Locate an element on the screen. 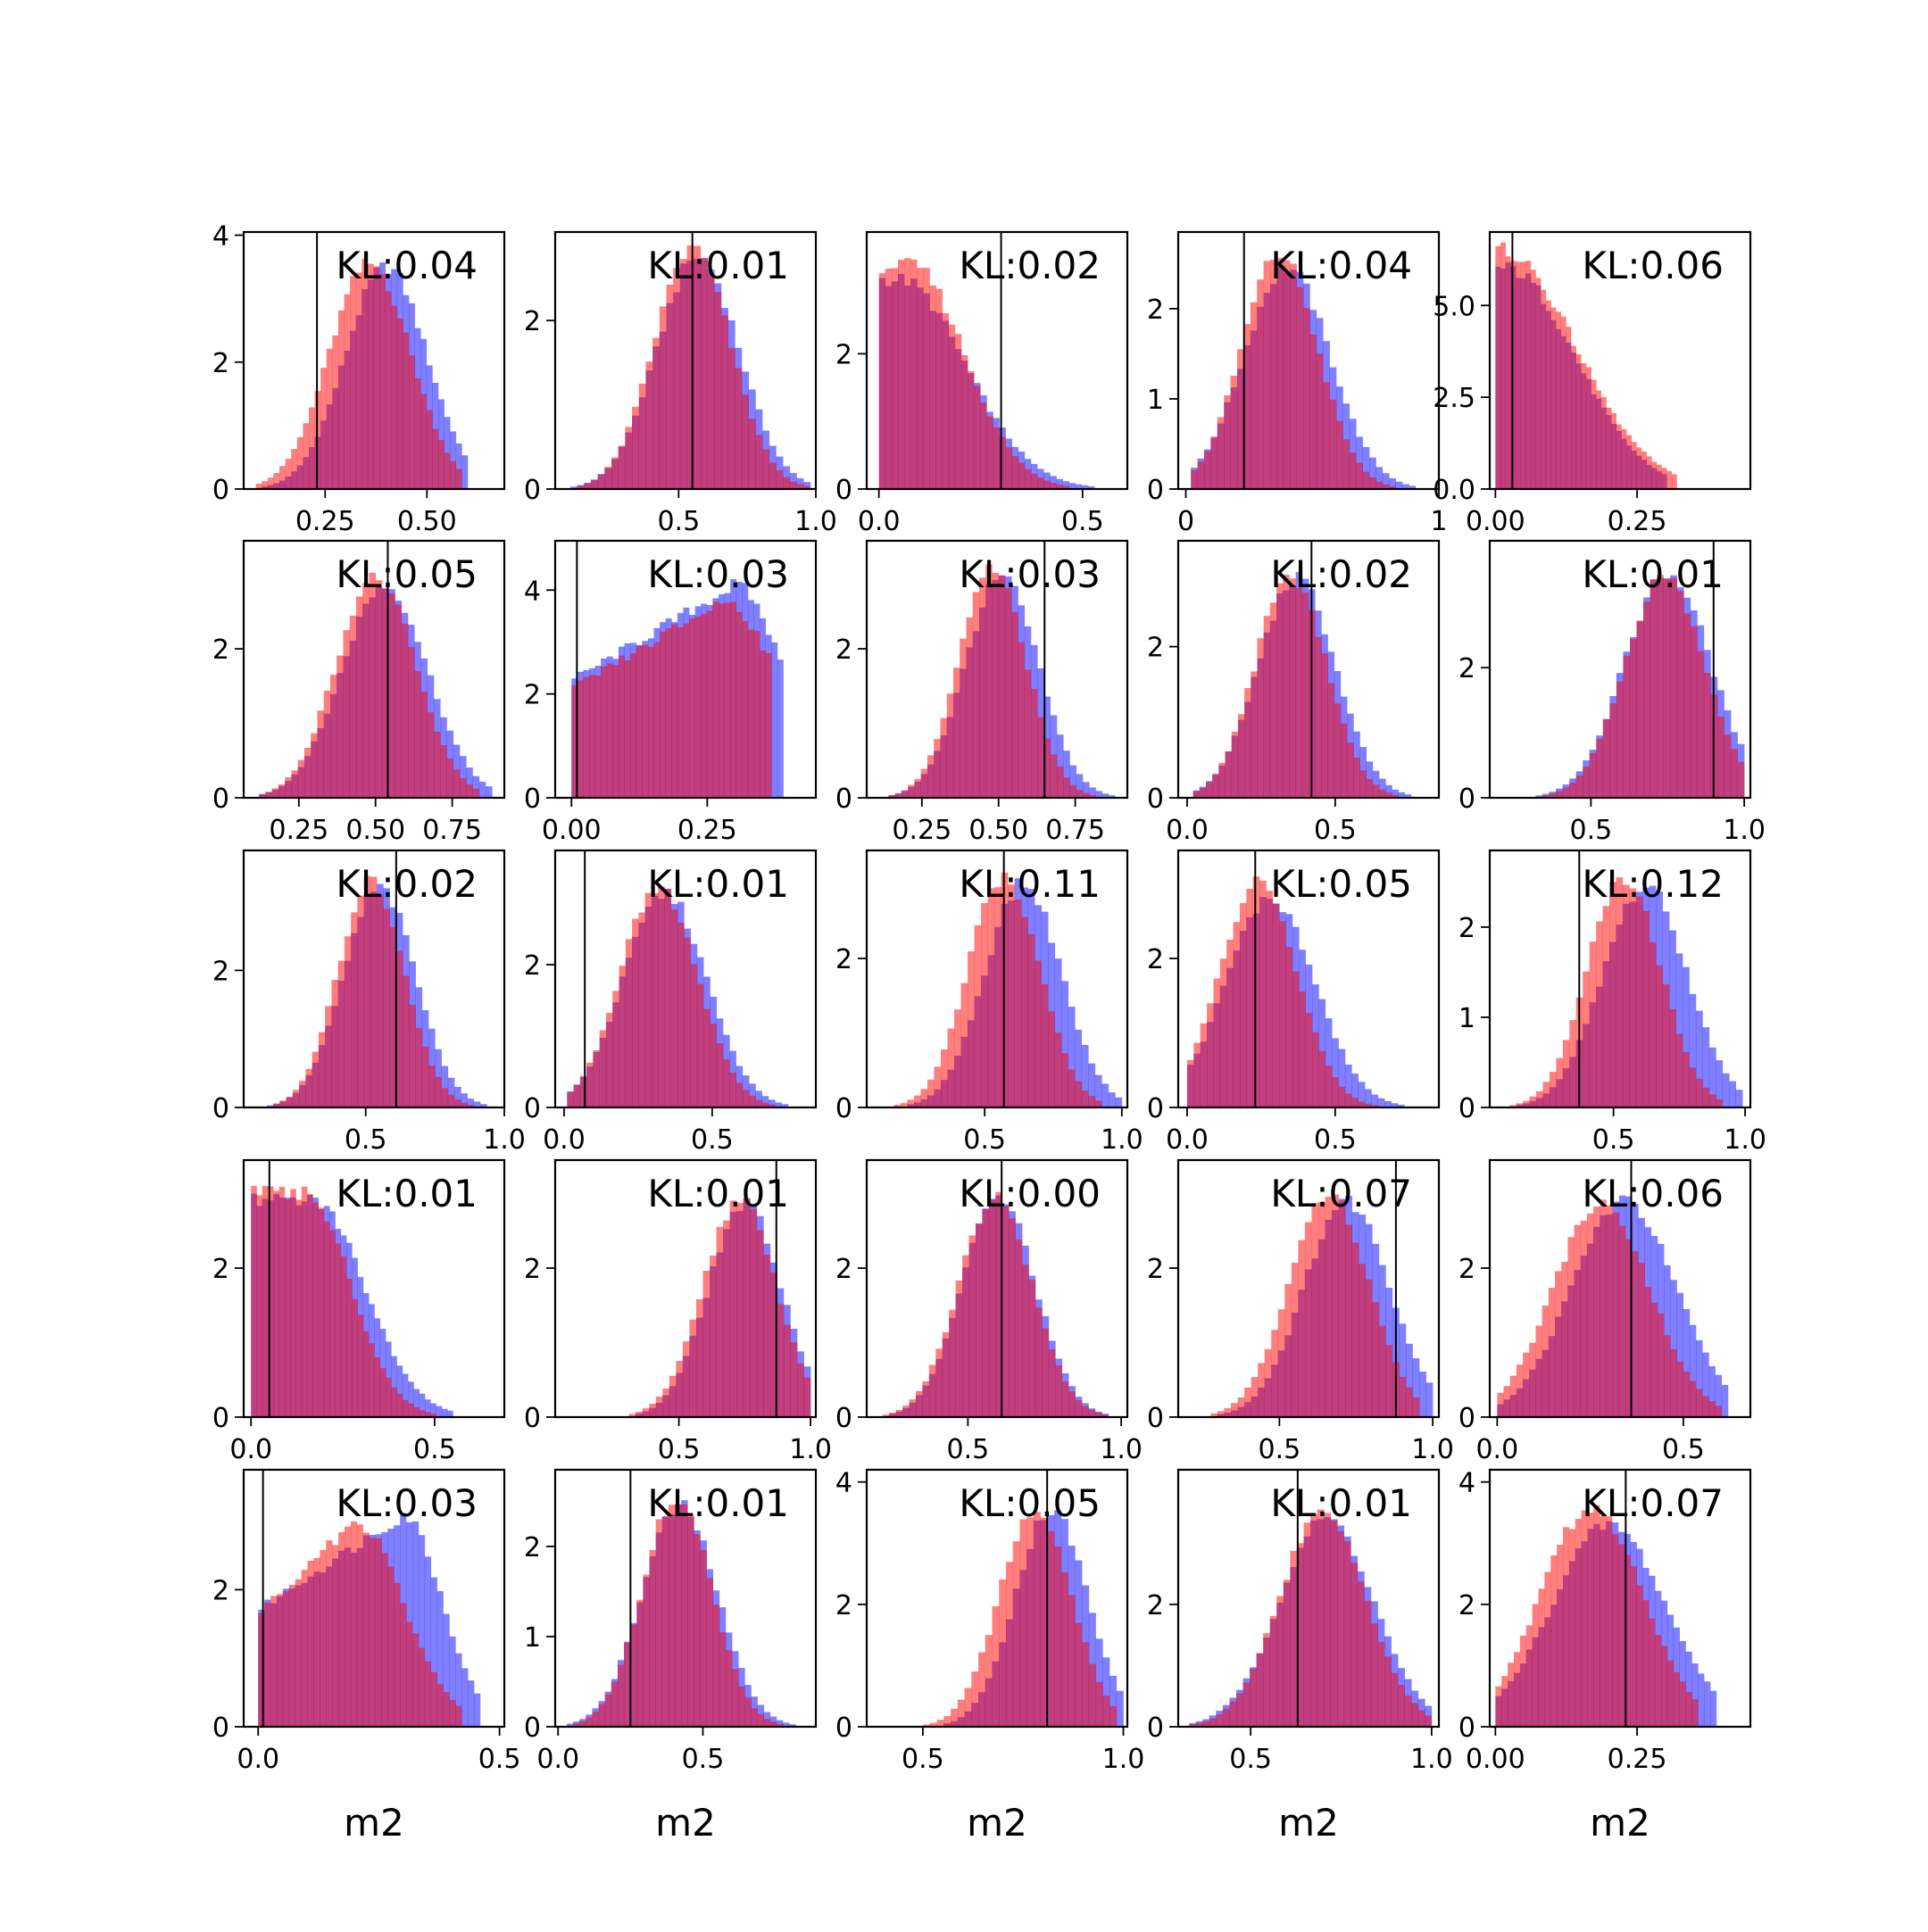 This screenshot has height=1932, width=1928. y-tick-label: 2 is located at coordinates (1466, 1269).